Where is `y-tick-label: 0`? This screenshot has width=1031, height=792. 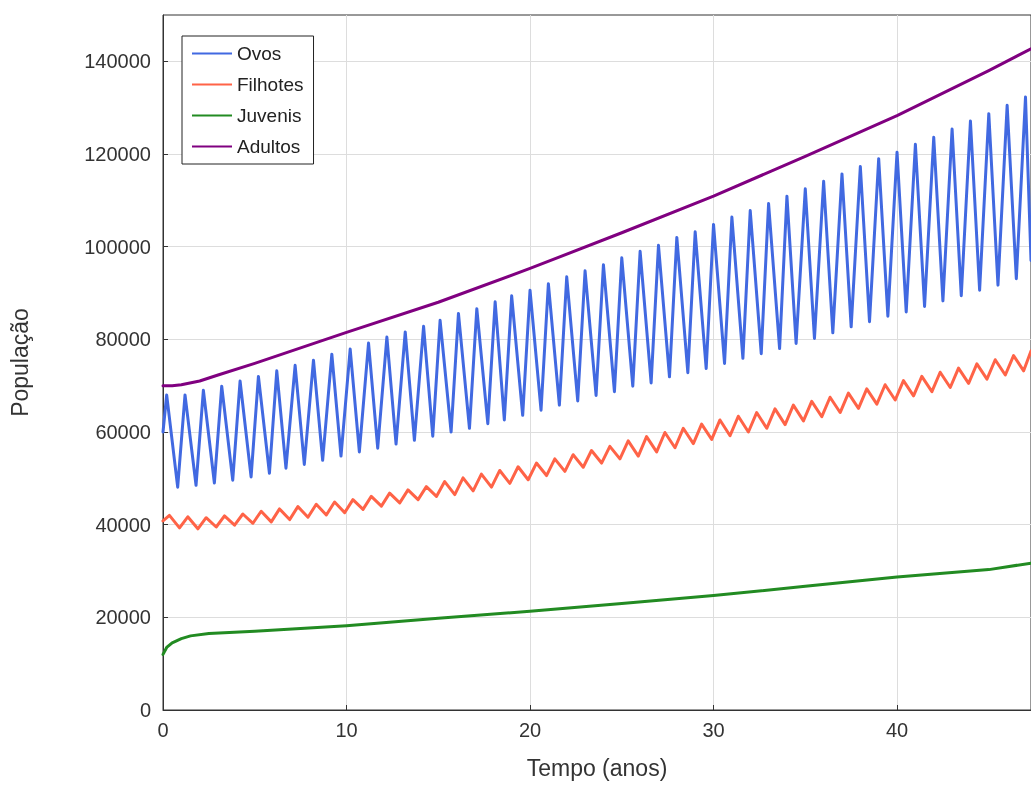 y-tick-label: 0 is located at coordinates (145, 710).